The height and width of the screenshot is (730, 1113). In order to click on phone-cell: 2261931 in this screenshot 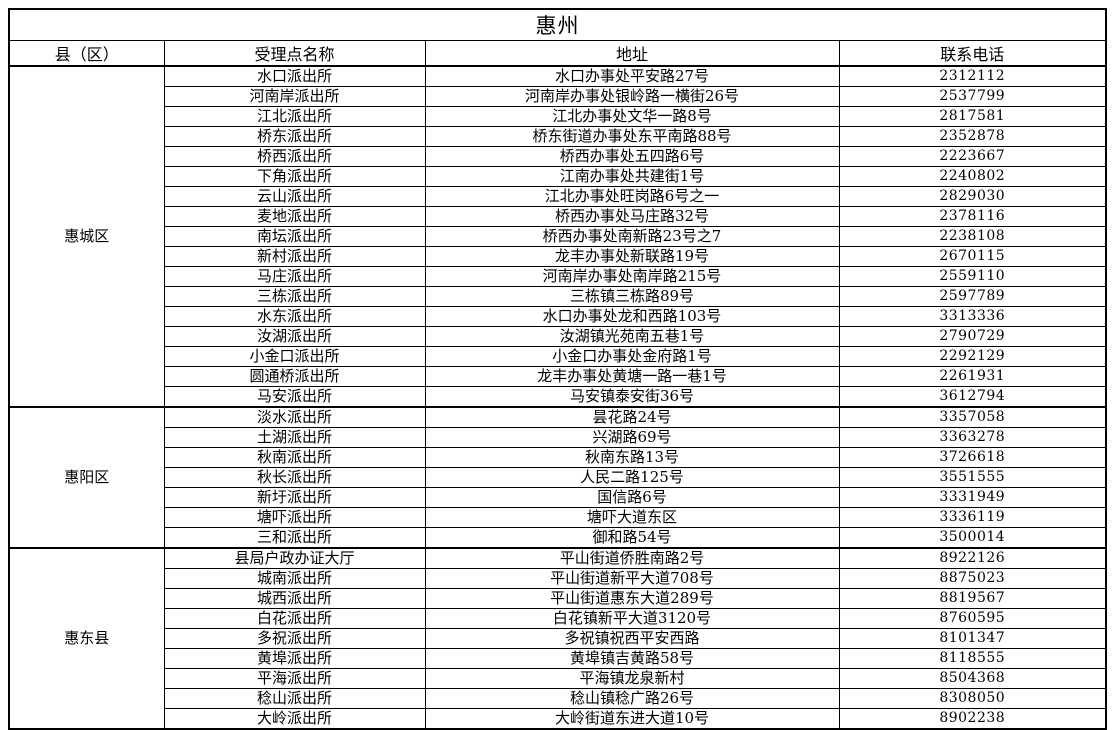, I will do `click(972, 376)`.